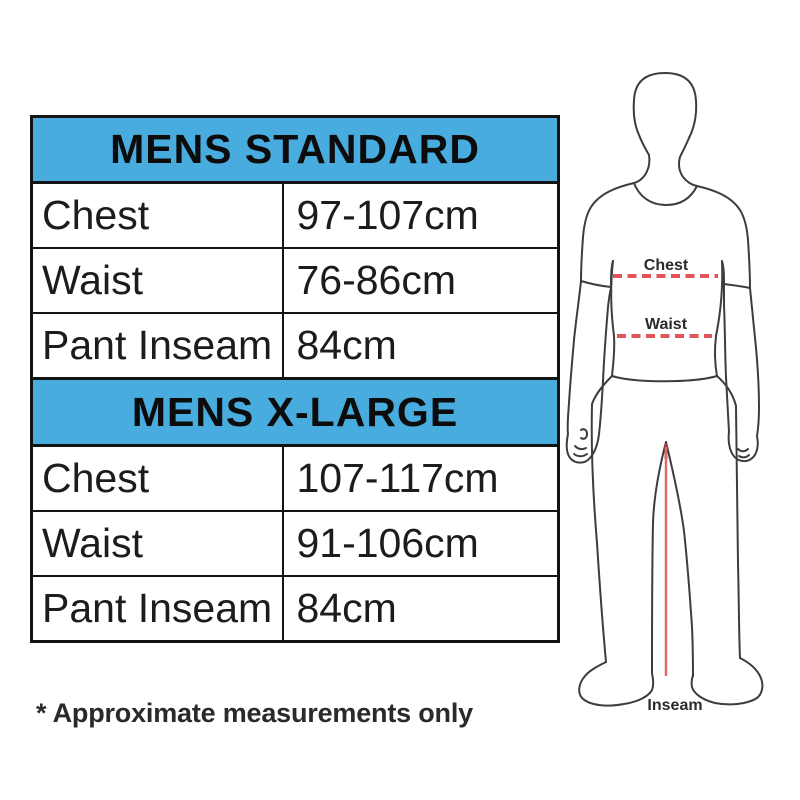 This screenshot has height=800, width=800. I want to click on table-row: Chest 97-107cm, so click(295, 215).